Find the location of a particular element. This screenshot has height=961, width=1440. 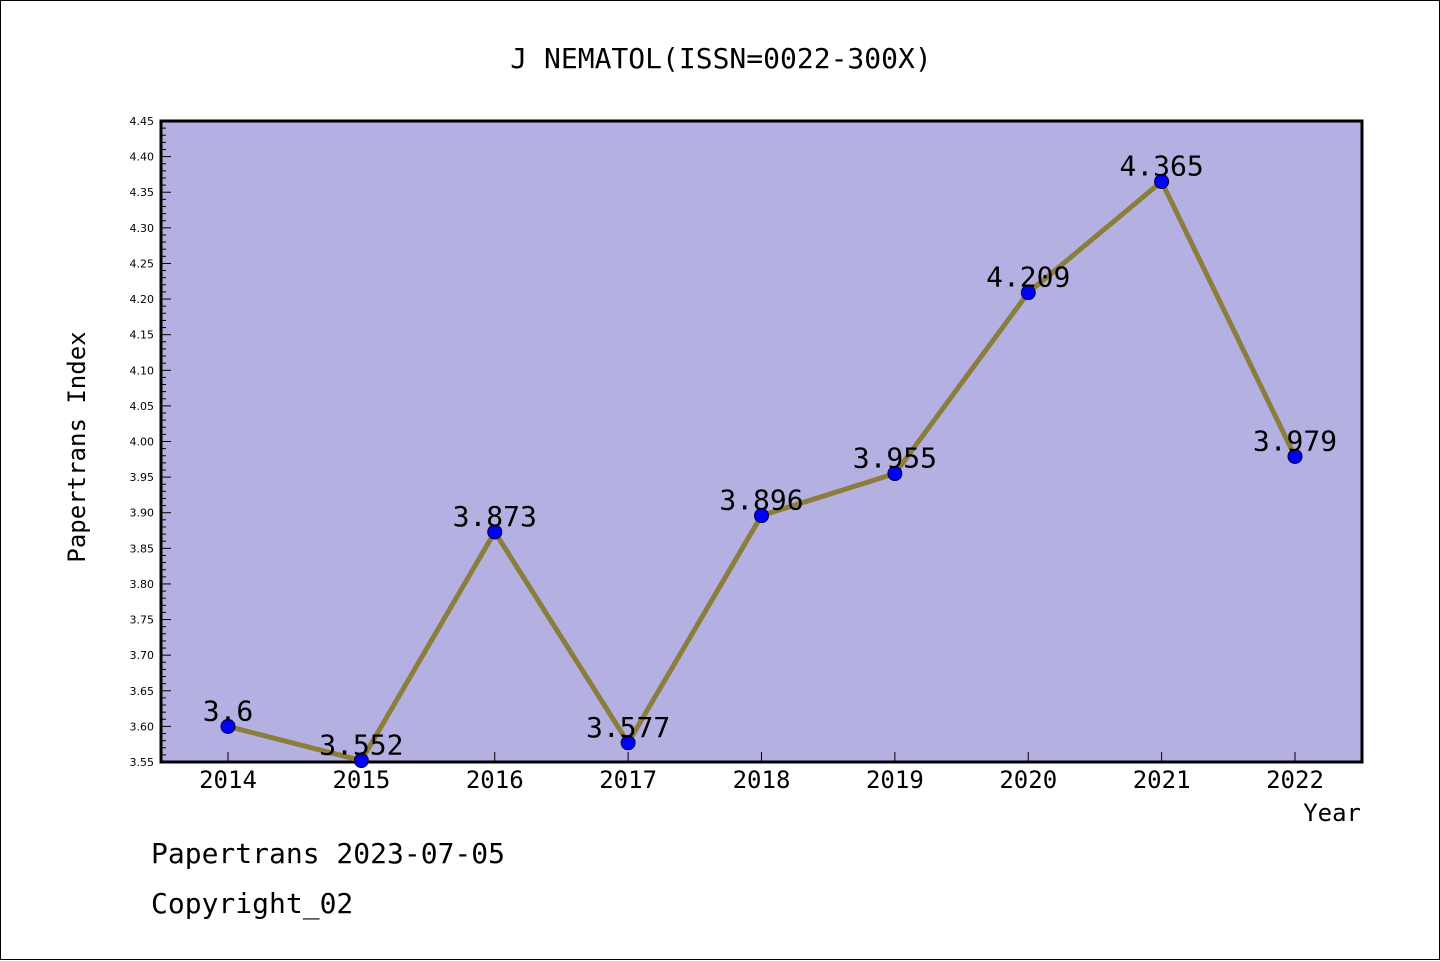

y-tick-label: 4.30 is located at coordinates (142, 228).